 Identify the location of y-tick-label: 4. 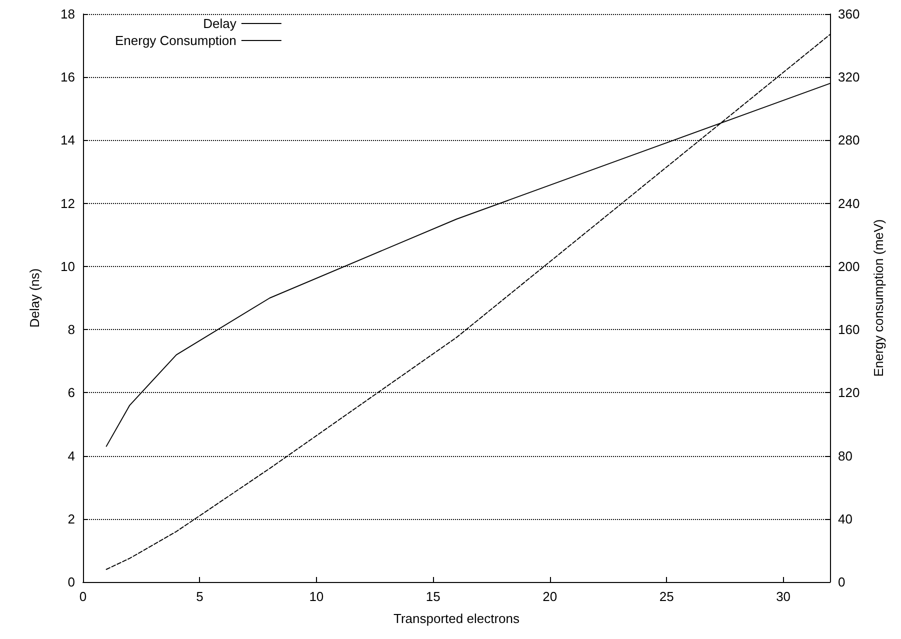
(71, 456).